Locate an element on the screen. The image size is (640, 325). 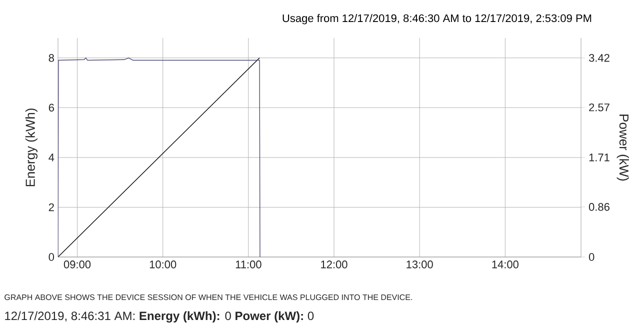
y-tick-label: 8 is located at coordinates (51, 58).